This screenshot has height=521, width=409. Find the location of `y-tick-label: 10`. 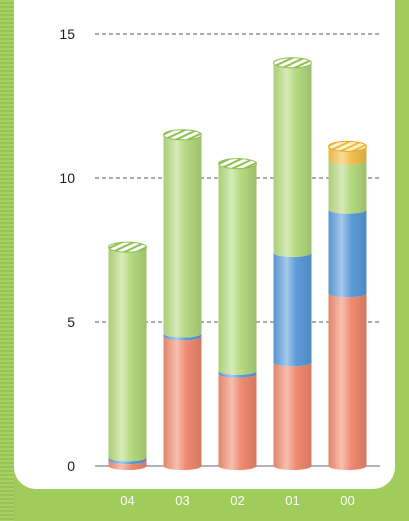

y-tick-label: 10 is located at coordinates (67, 178).